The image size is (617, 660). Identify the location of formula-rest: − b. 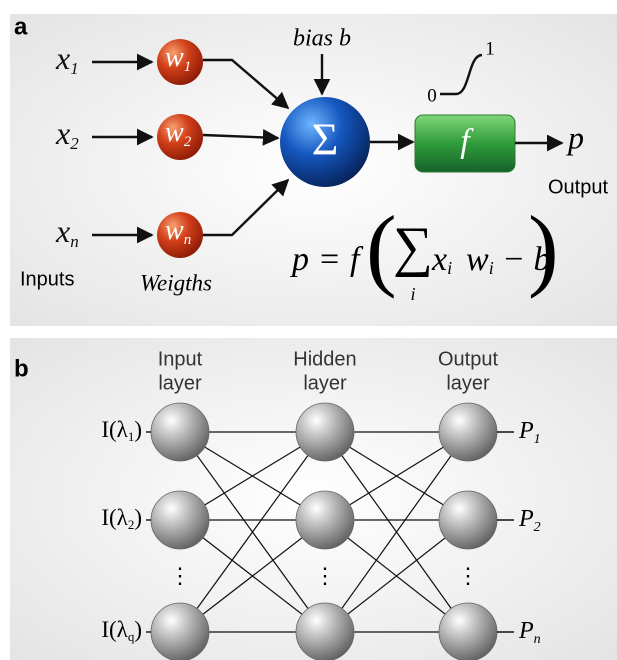
(526, 259).